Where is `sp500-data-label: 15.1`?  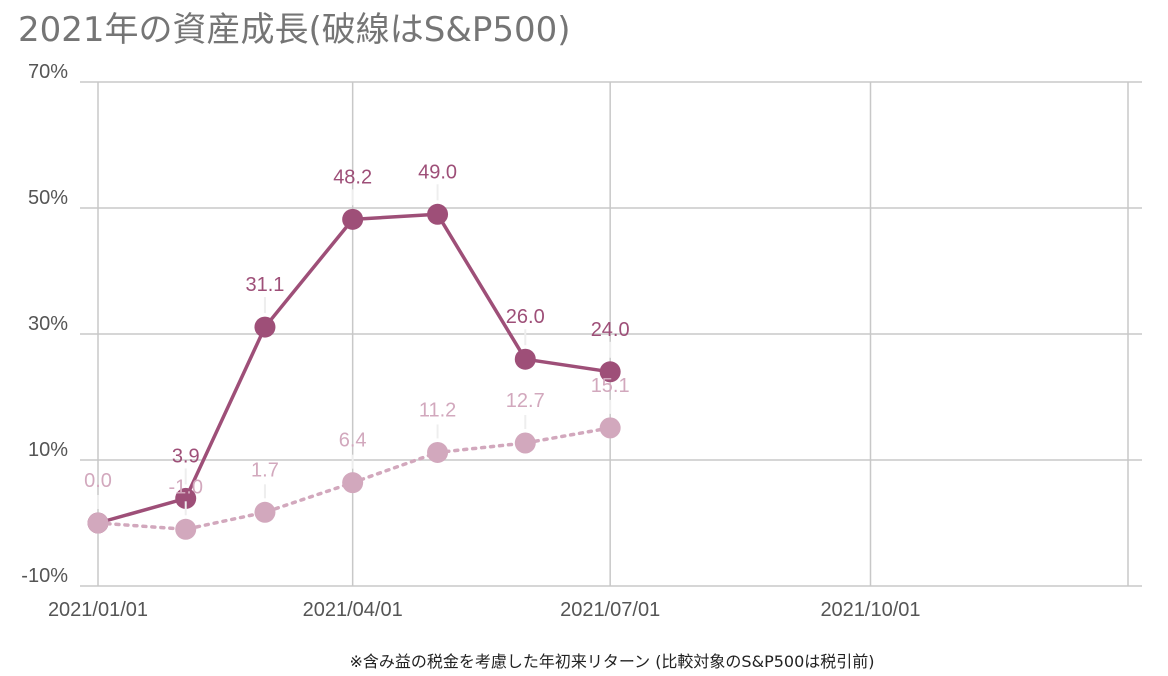
sp500-data-label: 15.1 is located at coordinates (610, 386).